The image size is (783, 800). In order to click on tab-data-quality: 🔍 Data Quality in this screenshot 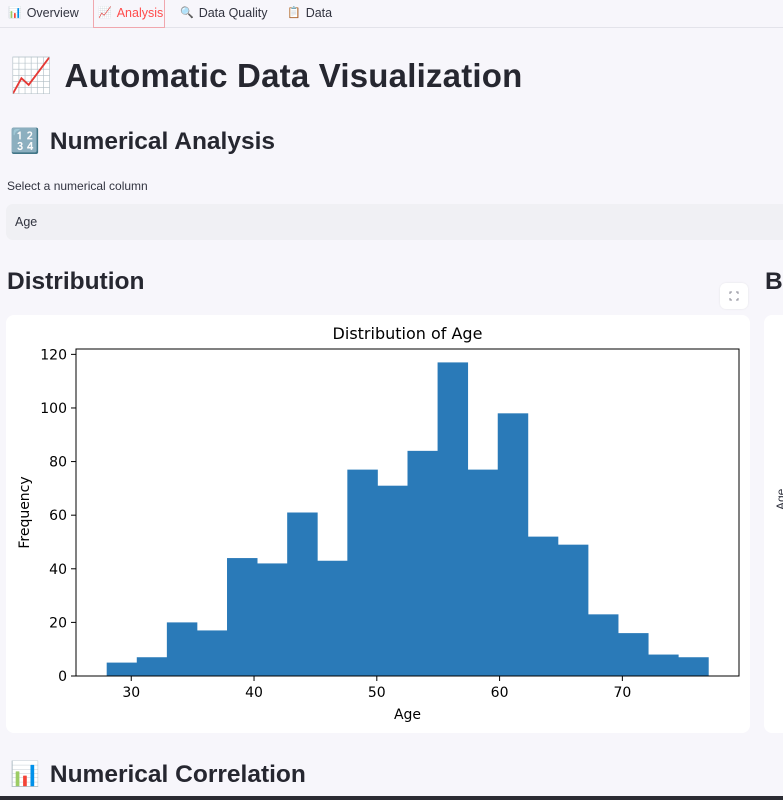, I will do `click(223, 14)`.